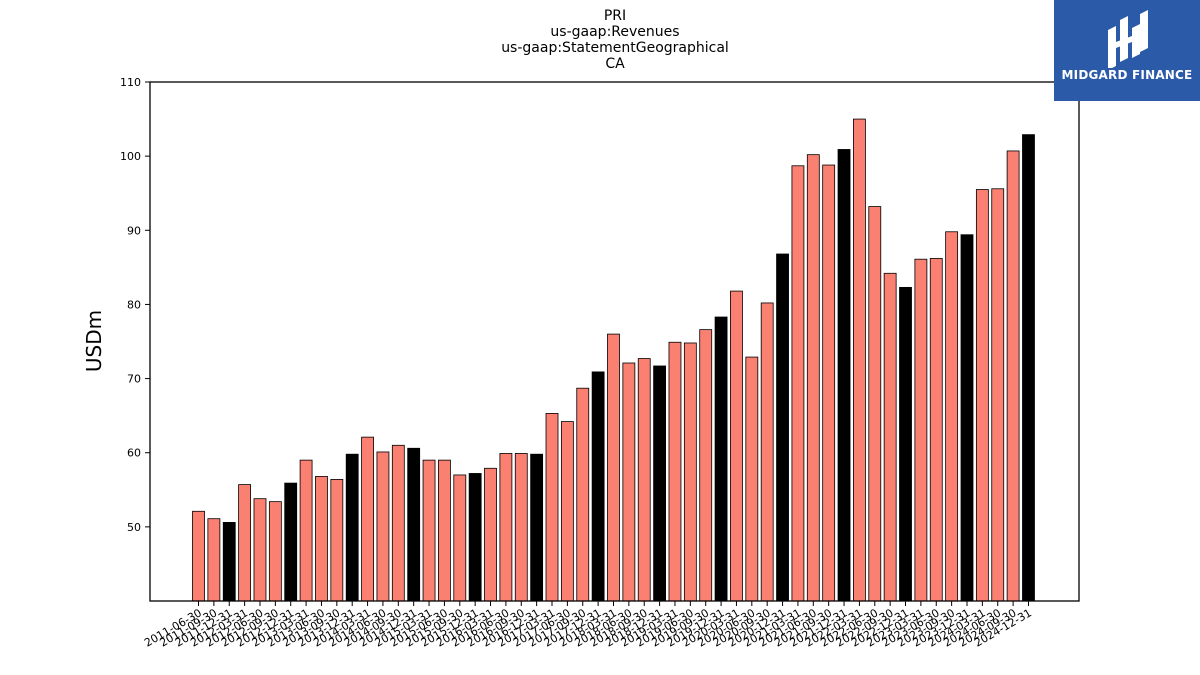 This screenshot has height=675, width=1200. I want to click on midgard-finance-logo: MIDGARD FINANCE, so click(1127, 50).